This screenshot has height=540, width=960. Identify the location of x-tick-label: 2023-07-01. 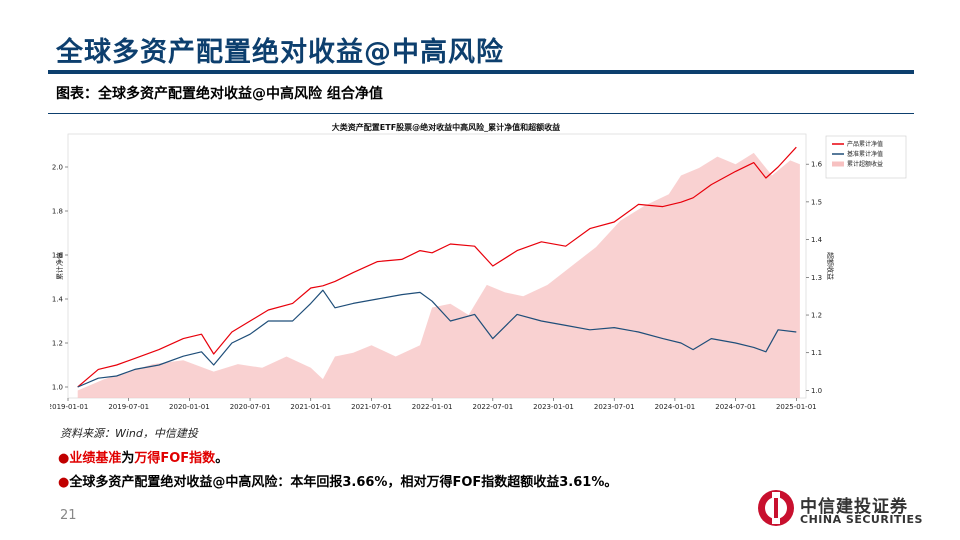
(614, 407).